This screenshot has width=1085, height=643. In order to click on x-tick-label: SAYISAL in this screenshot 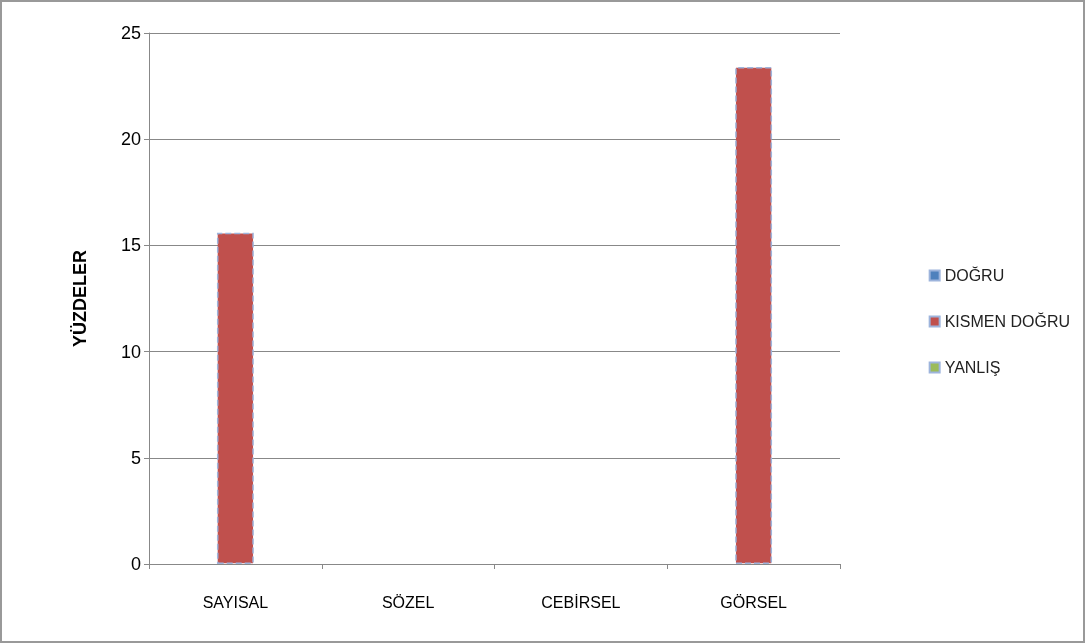, I will do `click(235, 602)`.